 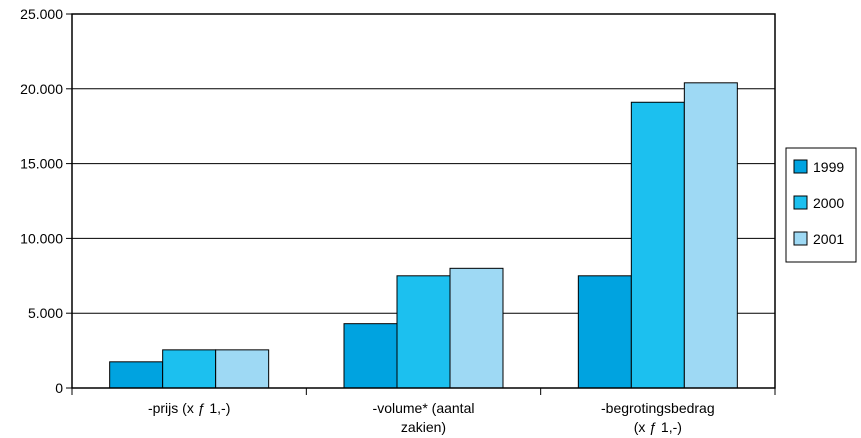 I want to click on y-axis: 0 5.000 10.000 15.000 20.000 25.000, so click(x=46, y=201).